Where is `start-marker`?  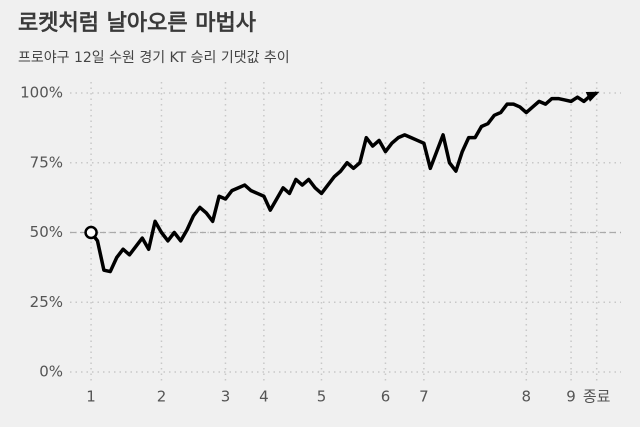 start-marker is located at coordinates (91, 232).